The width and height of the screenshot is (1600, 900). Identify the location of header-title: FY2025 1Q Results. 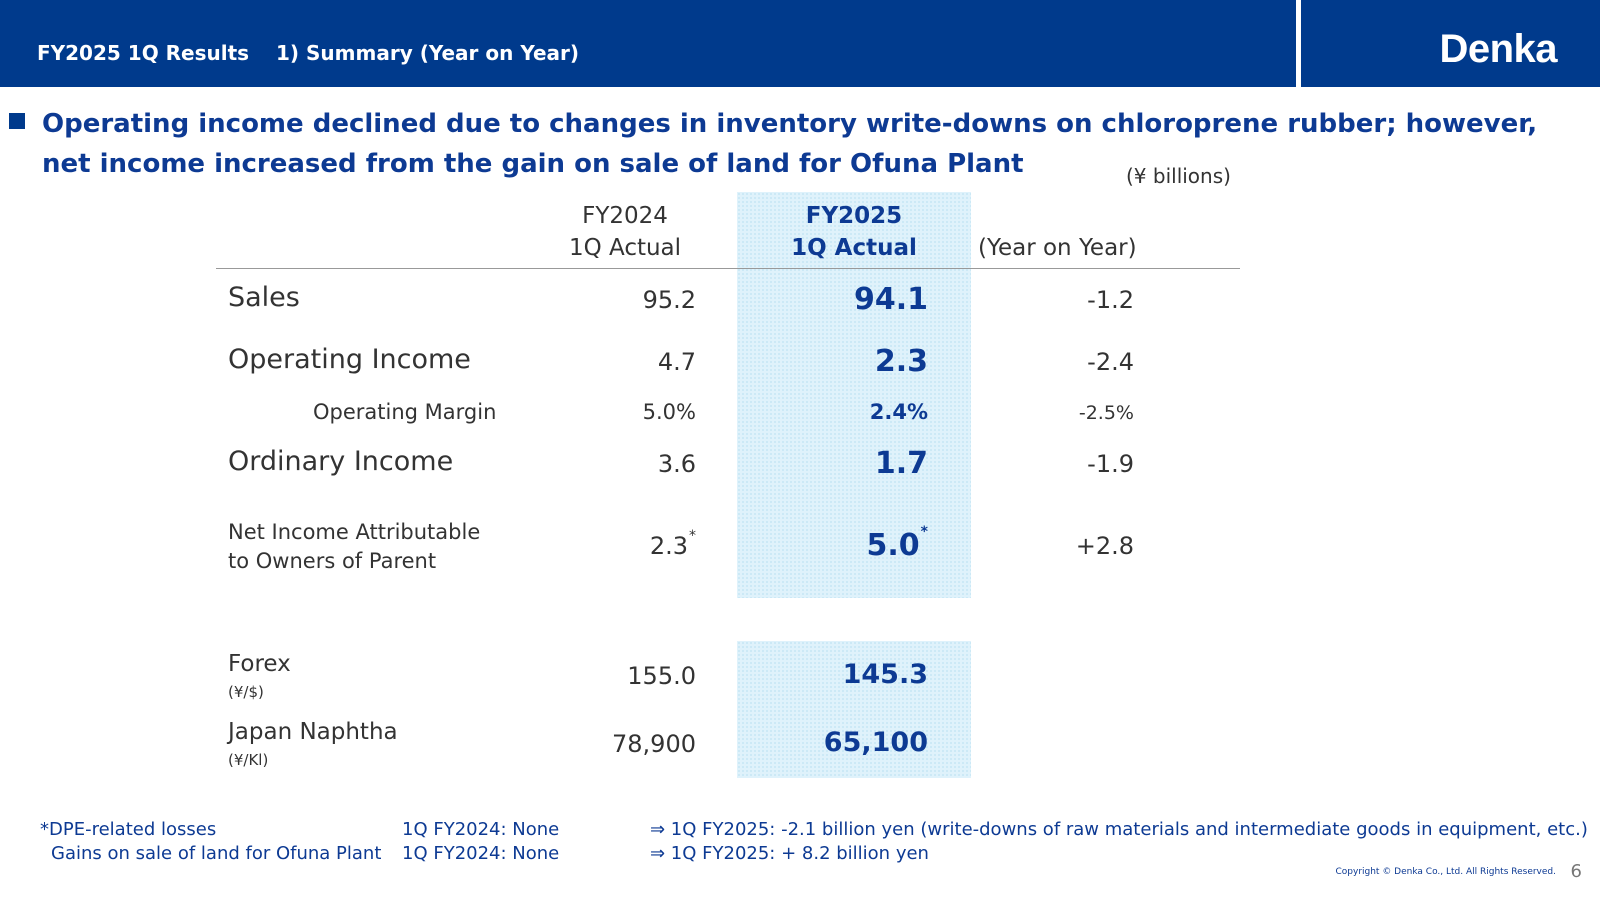
(143, 53).